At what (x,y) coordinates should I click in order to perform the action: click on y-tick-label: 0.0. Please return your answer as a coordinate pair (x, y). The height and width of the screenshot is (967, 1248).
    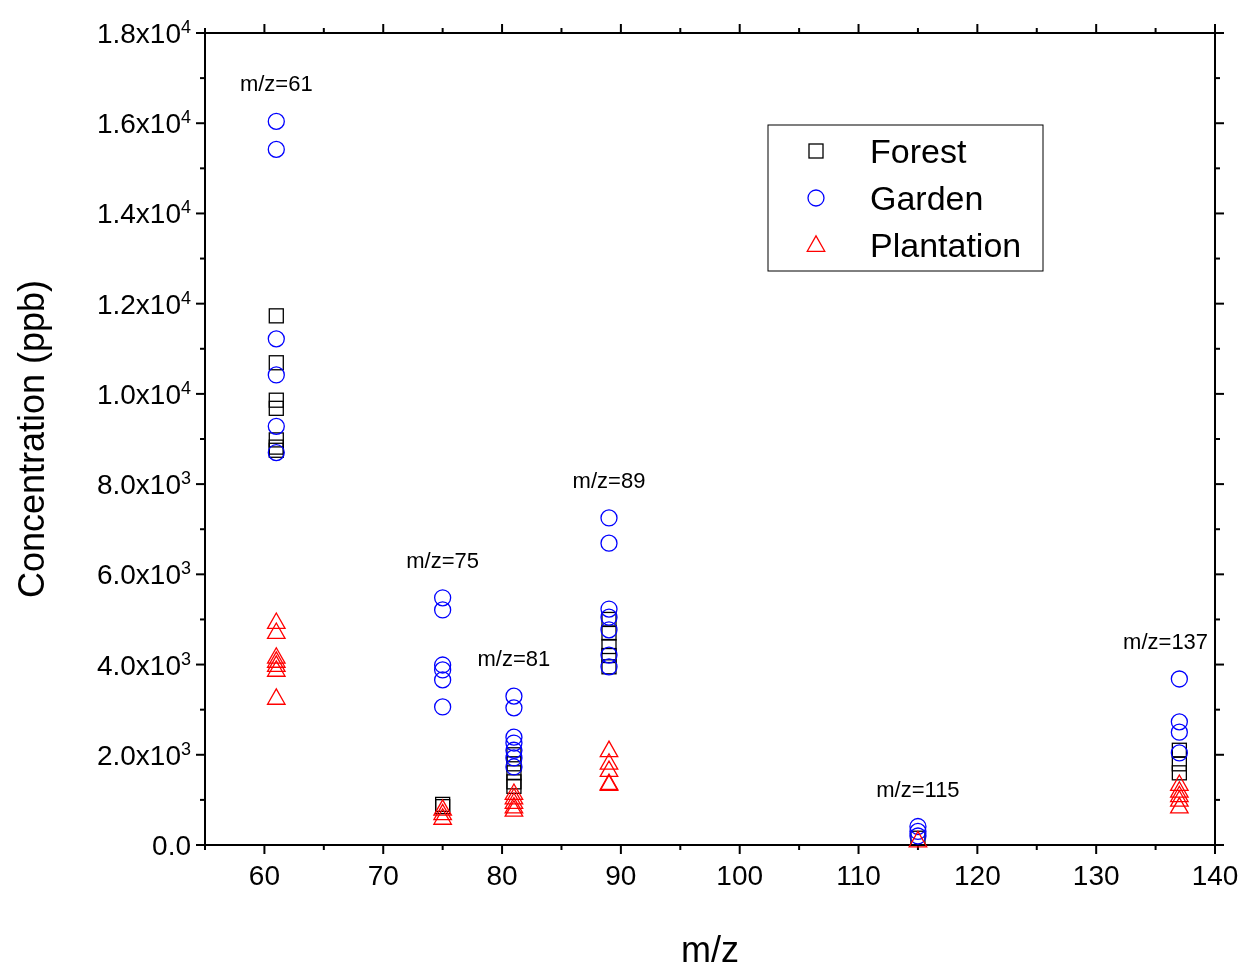
    Looking at the image, I should click on (171, 845).